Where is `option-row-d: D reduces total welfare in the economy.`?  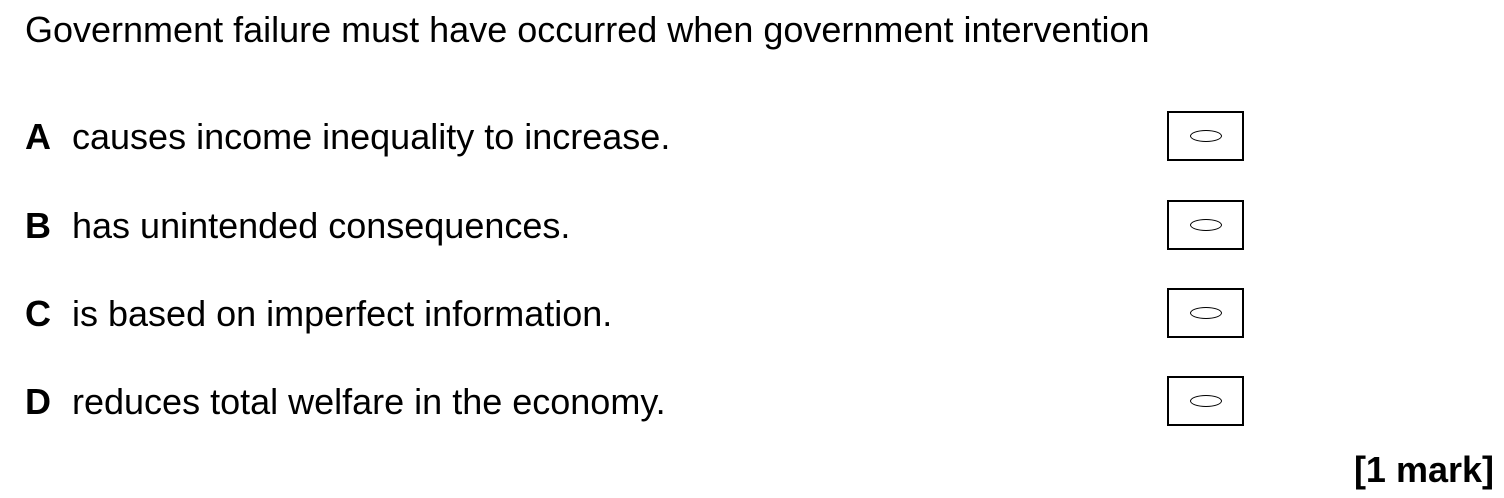 option-row-d: D reduces total welfare in the economy. is located at coordinates (752, 402).